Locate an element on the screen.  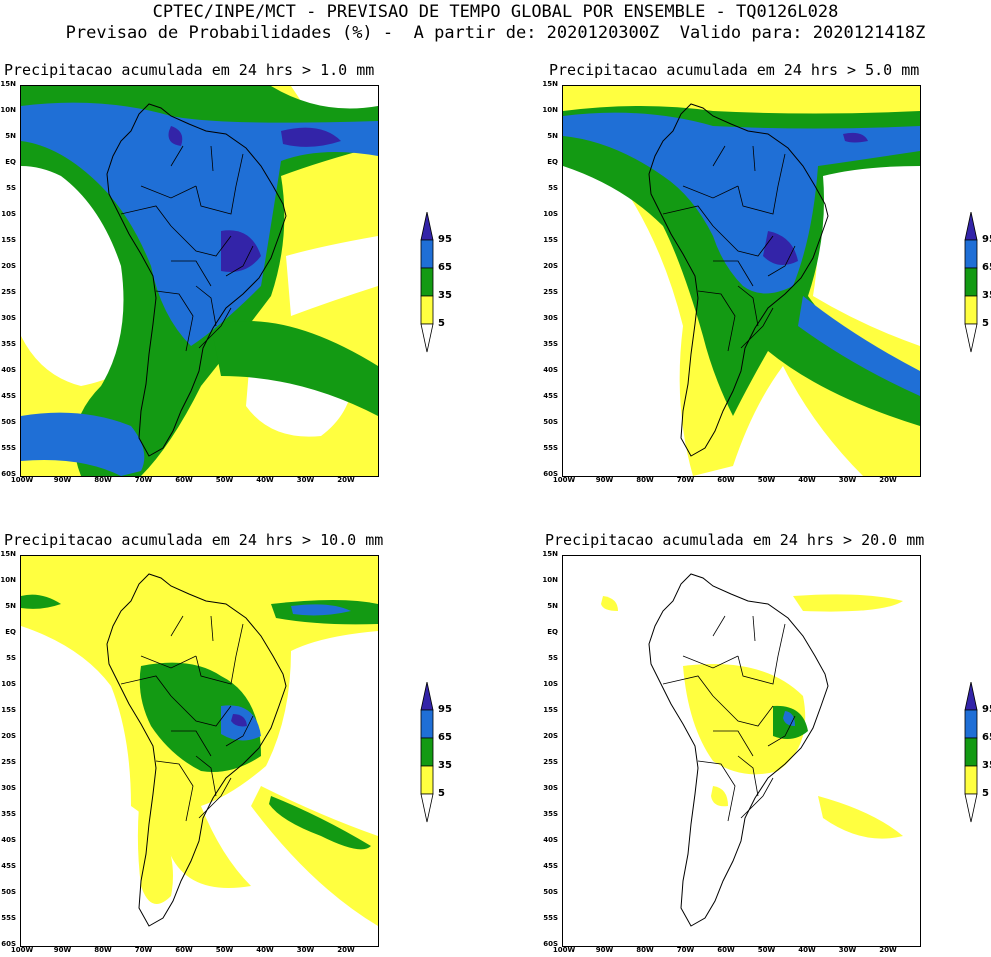
legend-colorbar-1: 95 65 35 5 is located at coordinates (435, 284).